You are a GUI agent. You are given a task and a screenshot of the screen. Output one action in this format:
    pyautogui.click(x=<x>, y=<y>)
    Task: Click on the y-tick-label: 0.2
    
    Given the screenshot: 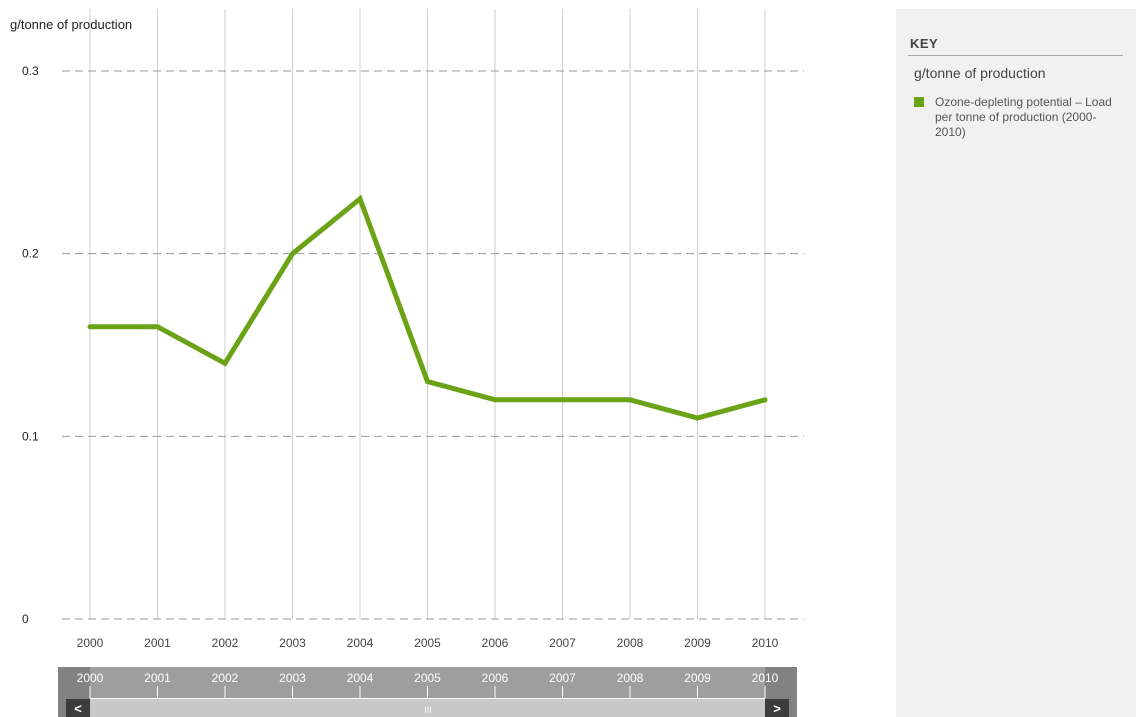 What is the action you would take?
    pyautogui.click(x=30, y=254)
    